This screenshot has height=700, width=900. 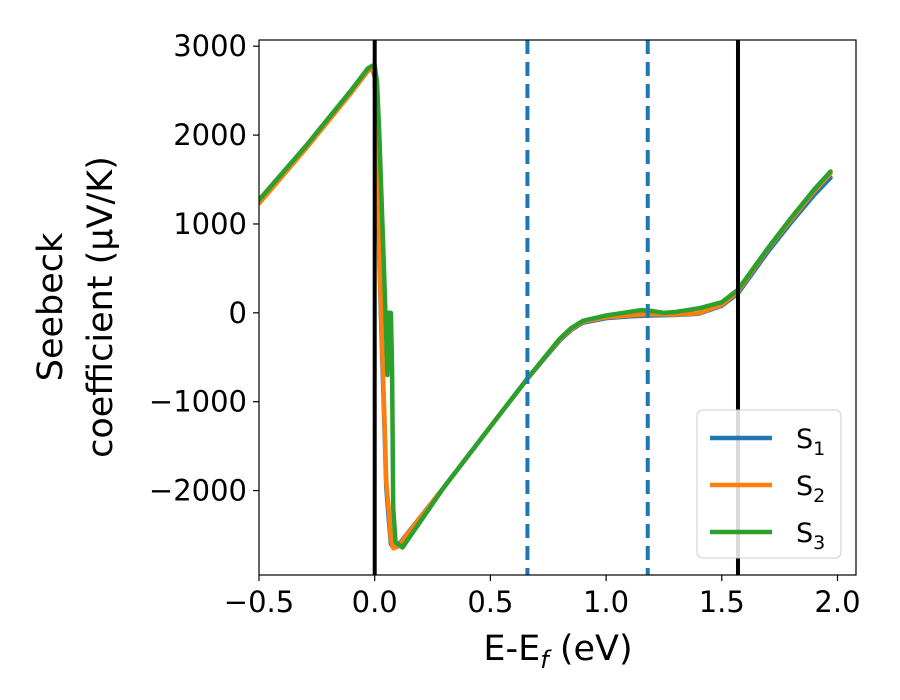 What do you see at coordinates (238, 313) in the screenshot?
I see `y-tick-label: 0` at bounding box center [238, 313].